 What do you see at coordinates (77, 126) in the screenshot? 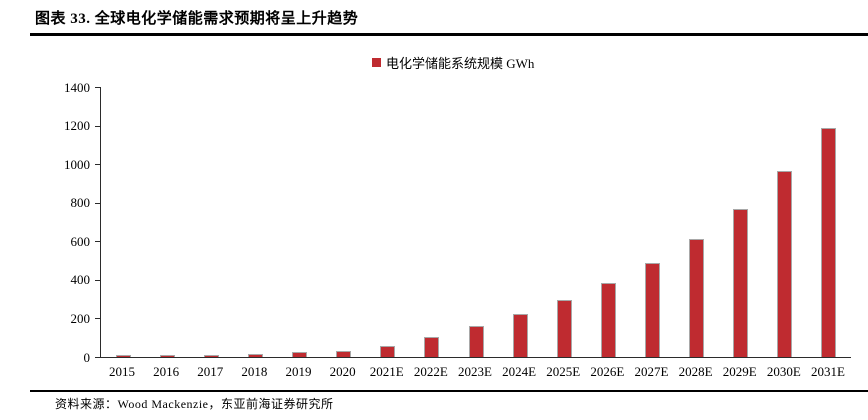
I see `y-axis-tick-label: 1200` at bounding box center [77, 126].